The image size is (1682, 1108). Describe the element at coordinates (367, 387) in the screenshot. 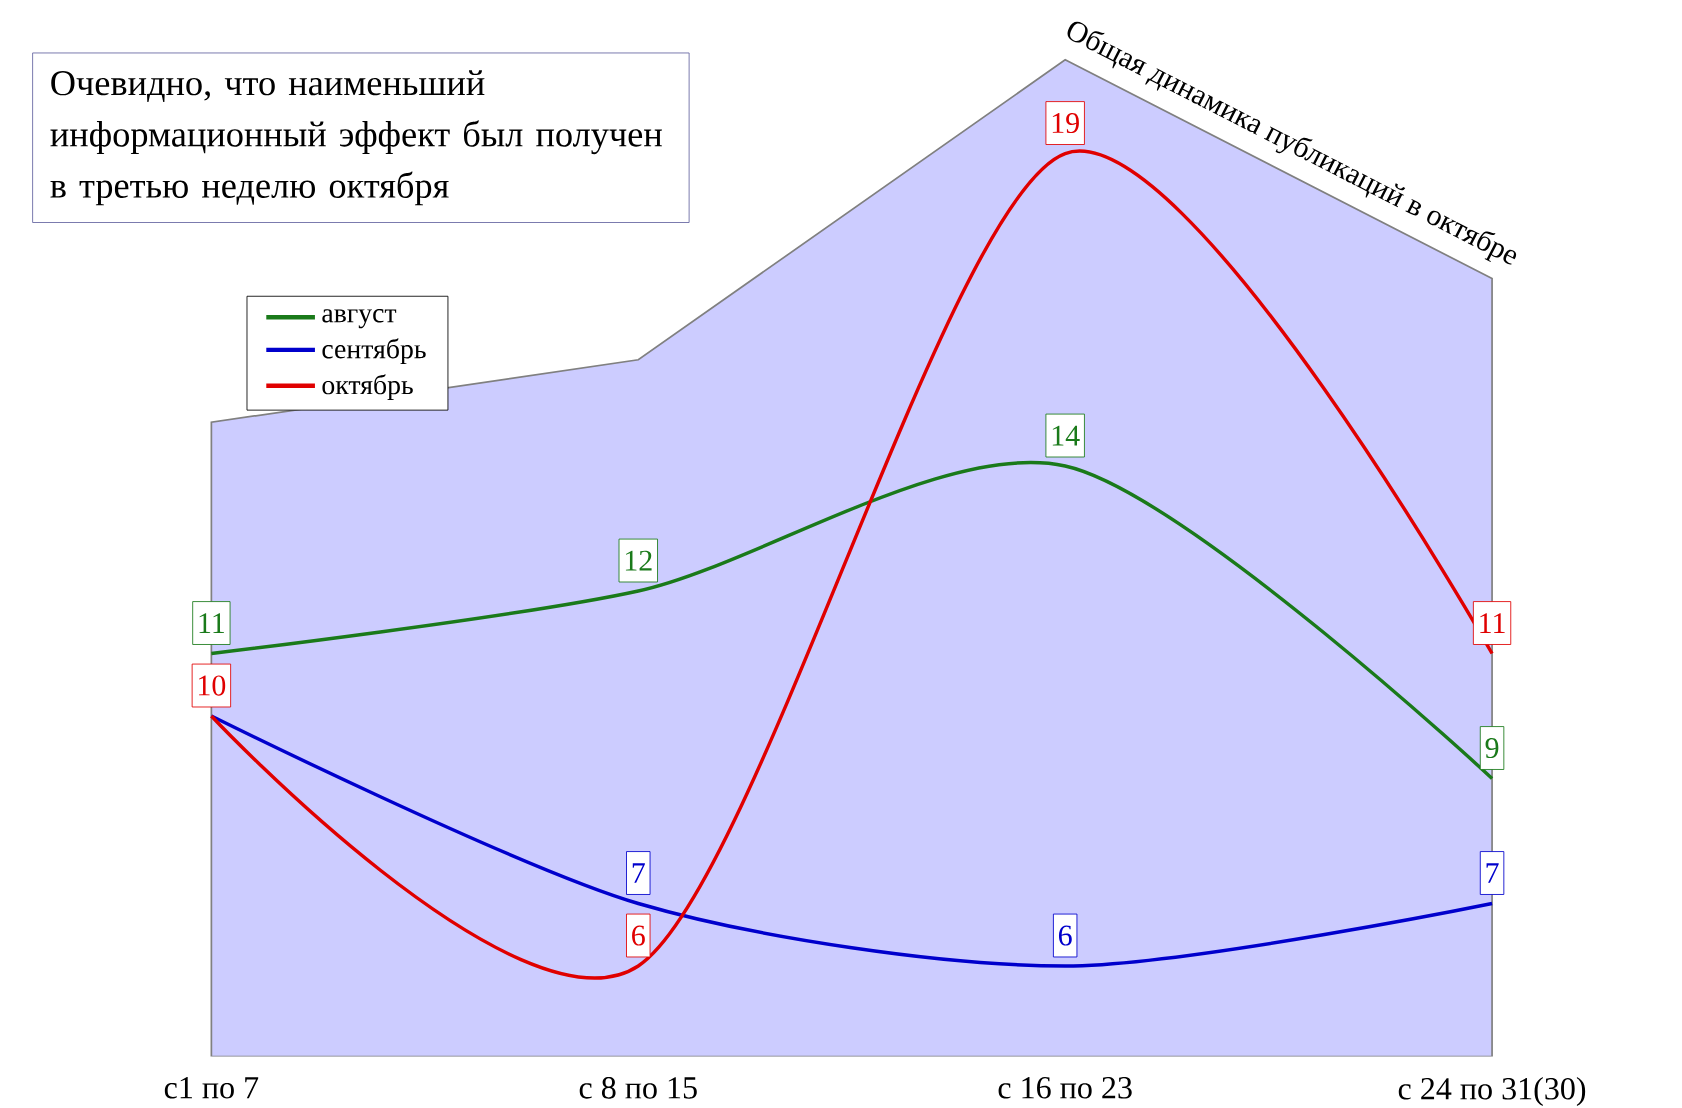

I see `legend-label: октябрь` at that location.